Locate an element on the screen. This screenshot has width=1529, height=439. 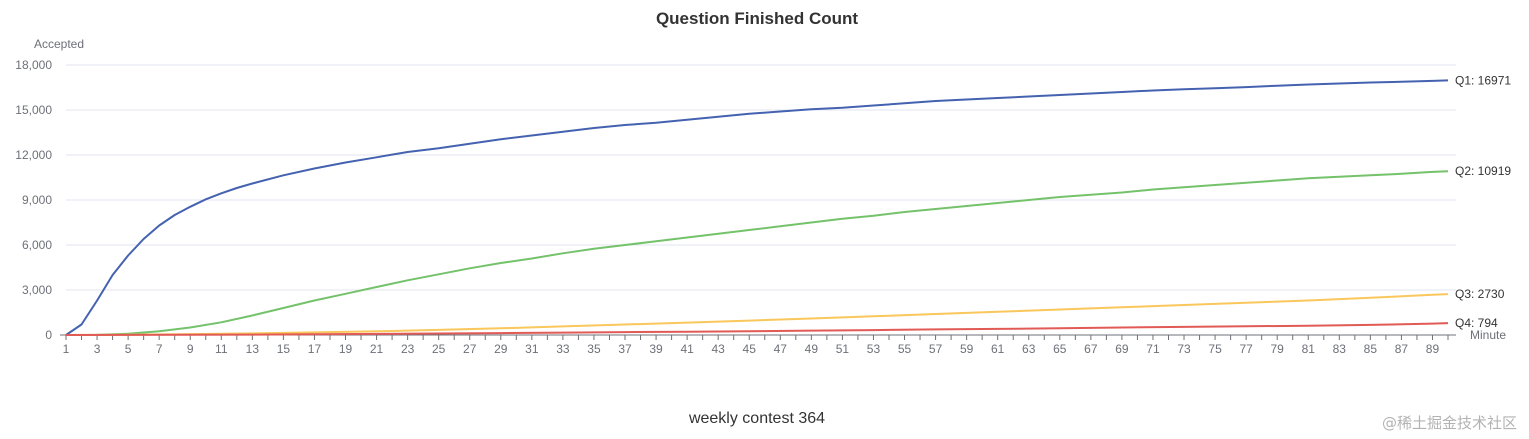
x-tick-label: 67 is located at coordinates (1091, 349).